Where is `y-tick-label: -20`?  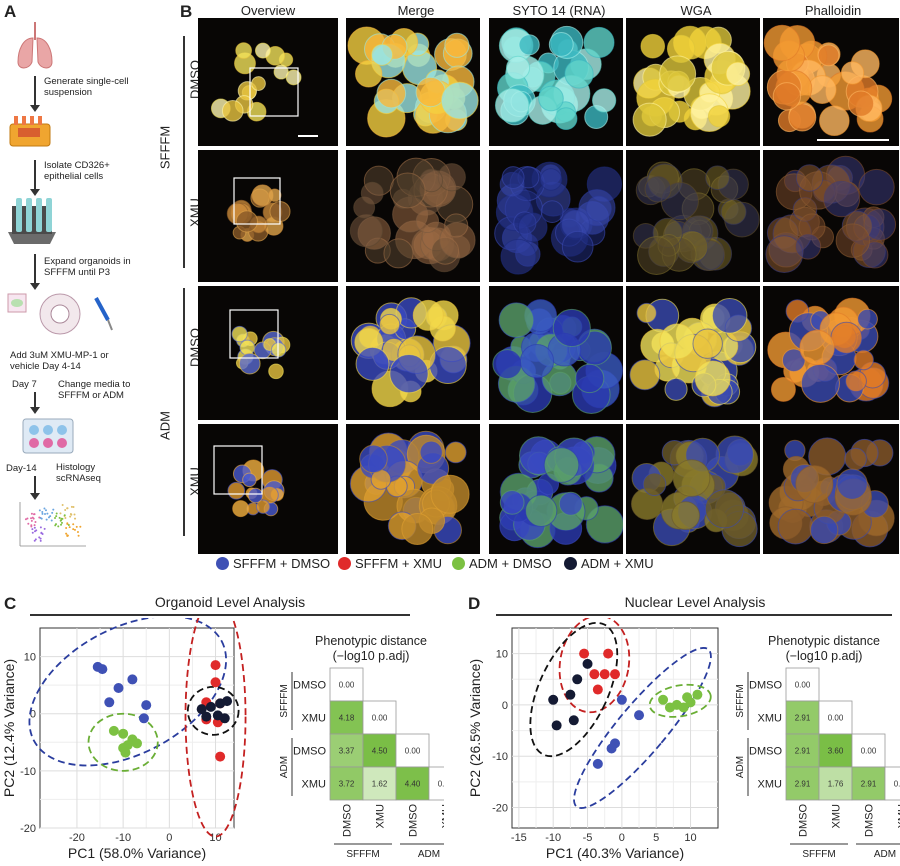 y-tick-label: -20 is located at coordinates (28, 829).